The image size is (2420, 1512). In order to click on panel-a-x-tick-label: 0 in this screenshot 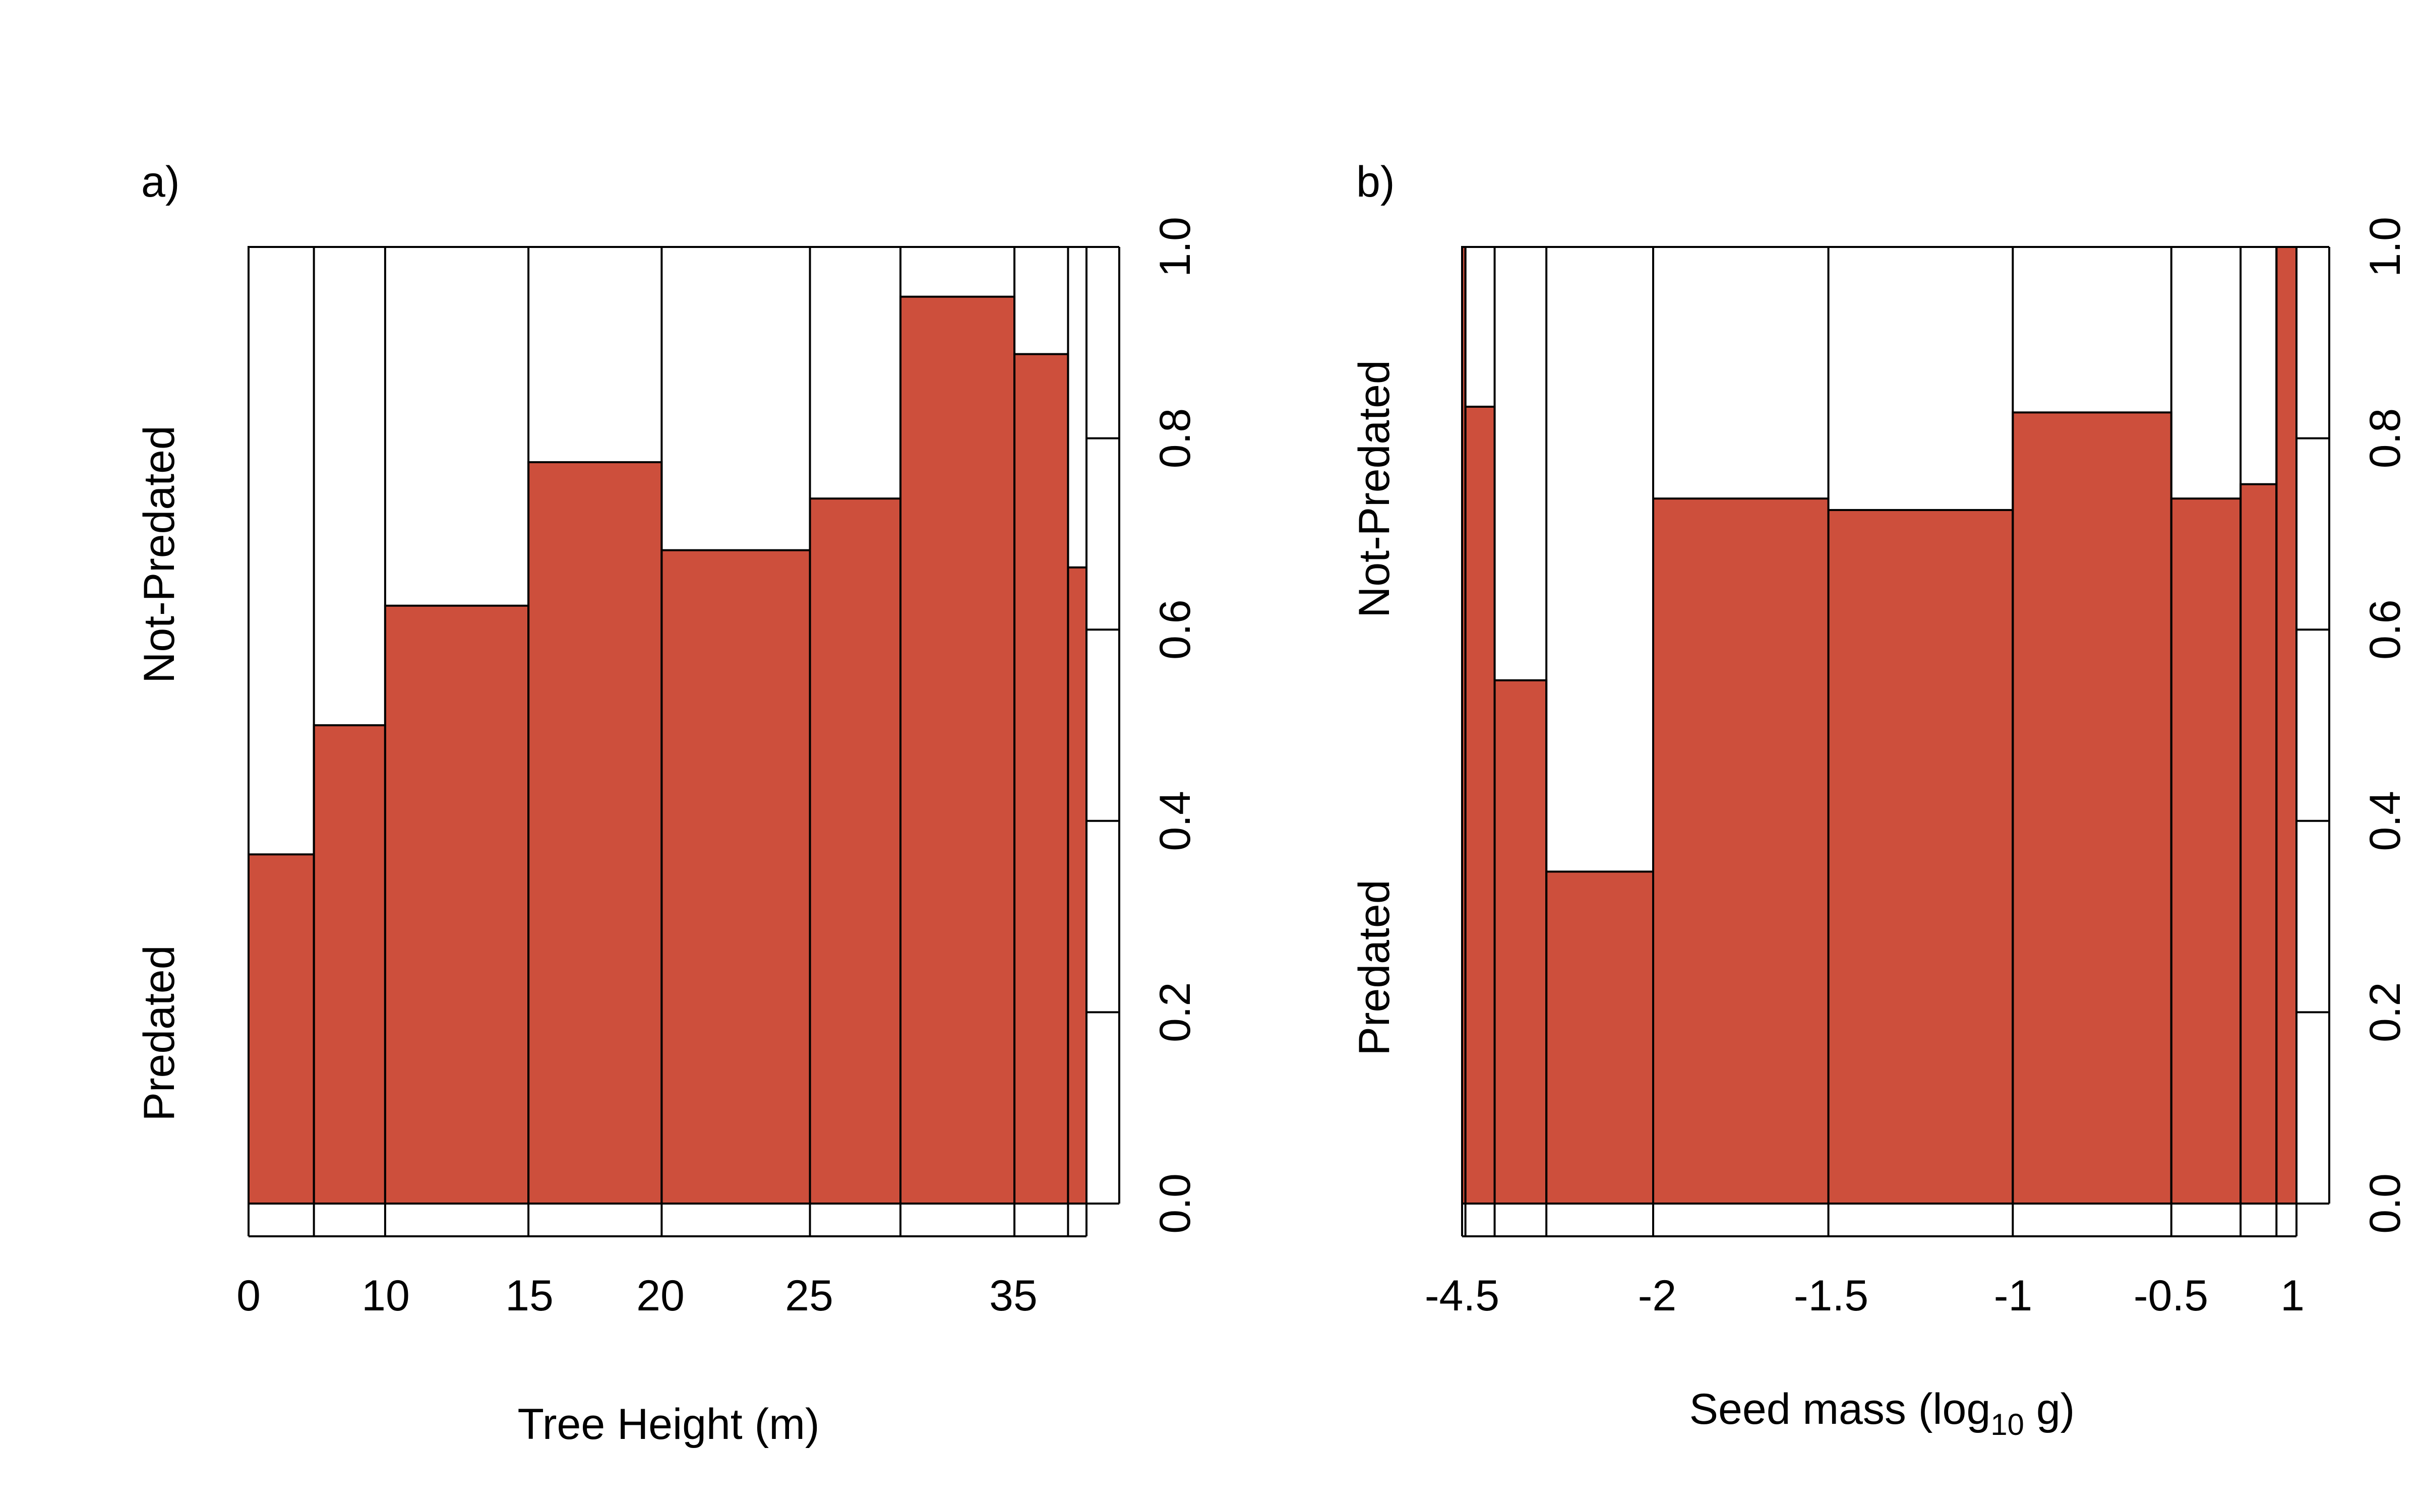, I will do `click(248, 1296)`.